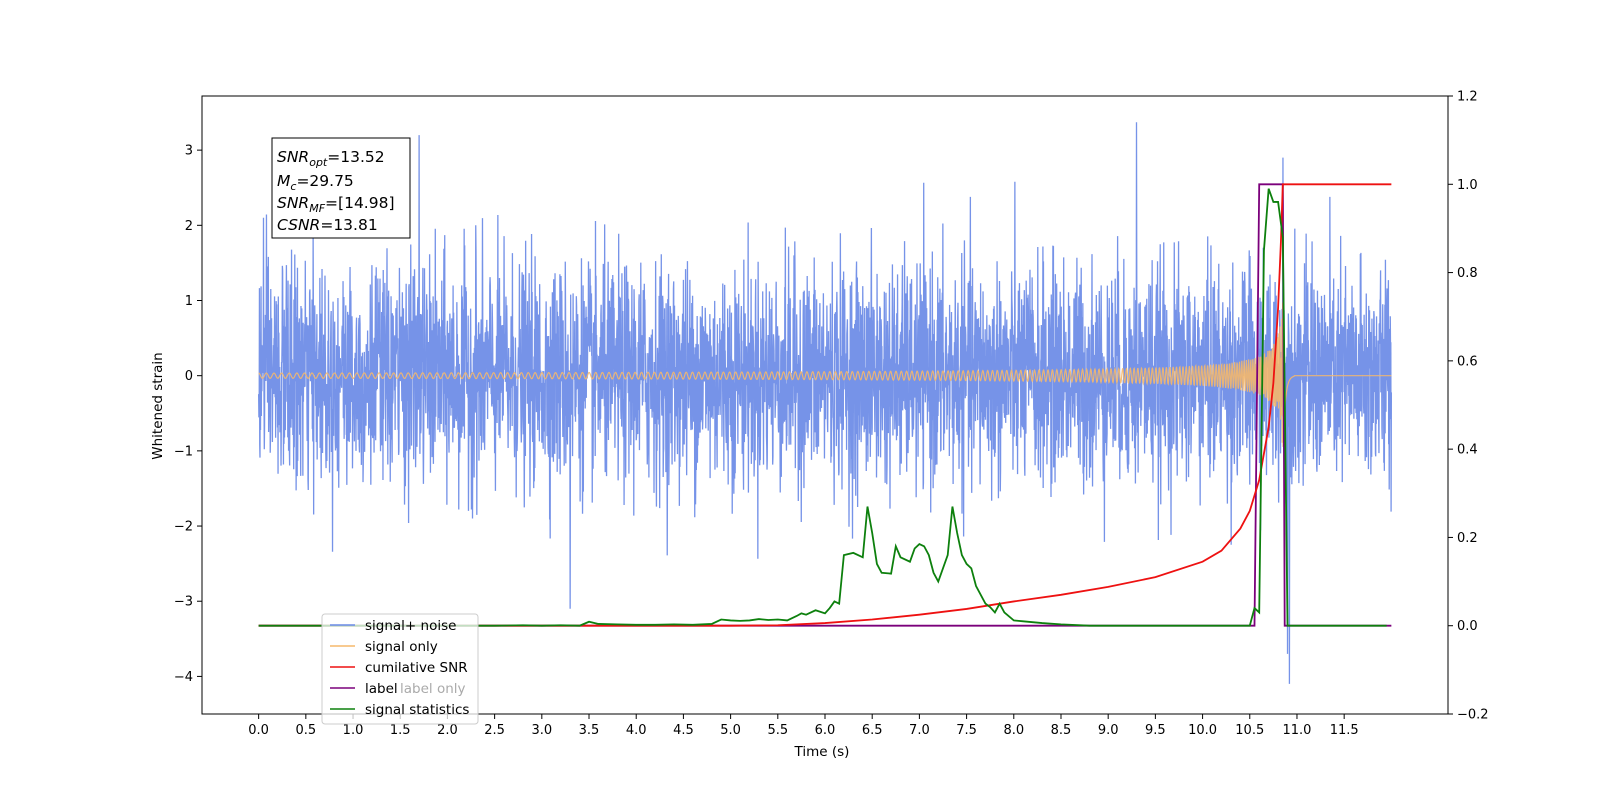  What do you see at coordinates (1467, 185) in the screenshot?
I see `y2-tick-label: 1.0` at bounding box center [1467, 185].